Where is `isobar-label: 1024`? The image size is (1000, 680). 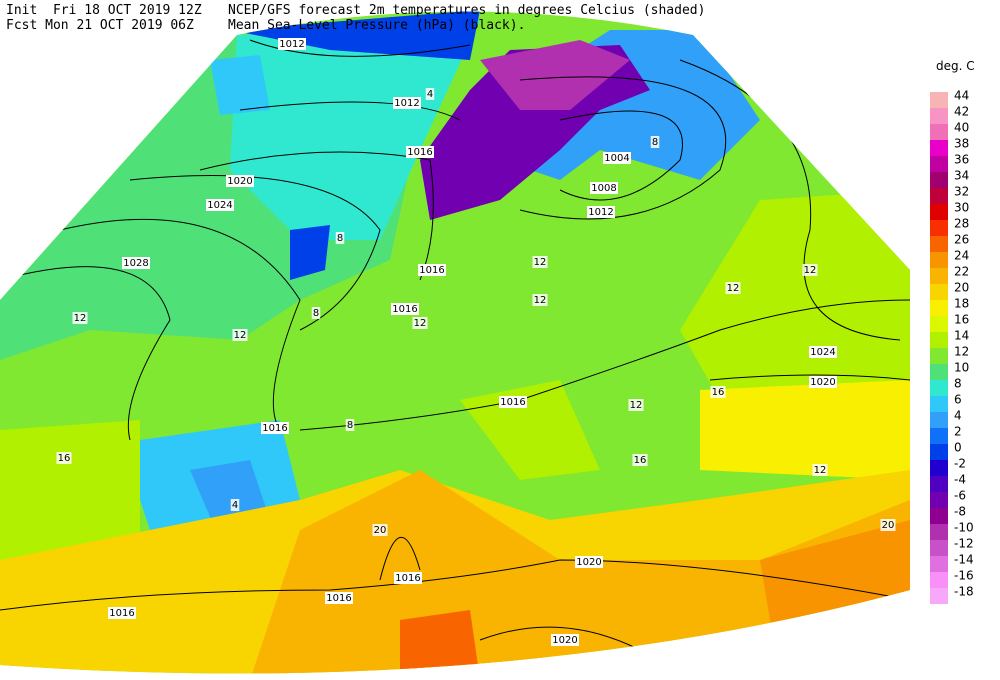
isobar-label: 1024 is located at coordinates (822, 352).